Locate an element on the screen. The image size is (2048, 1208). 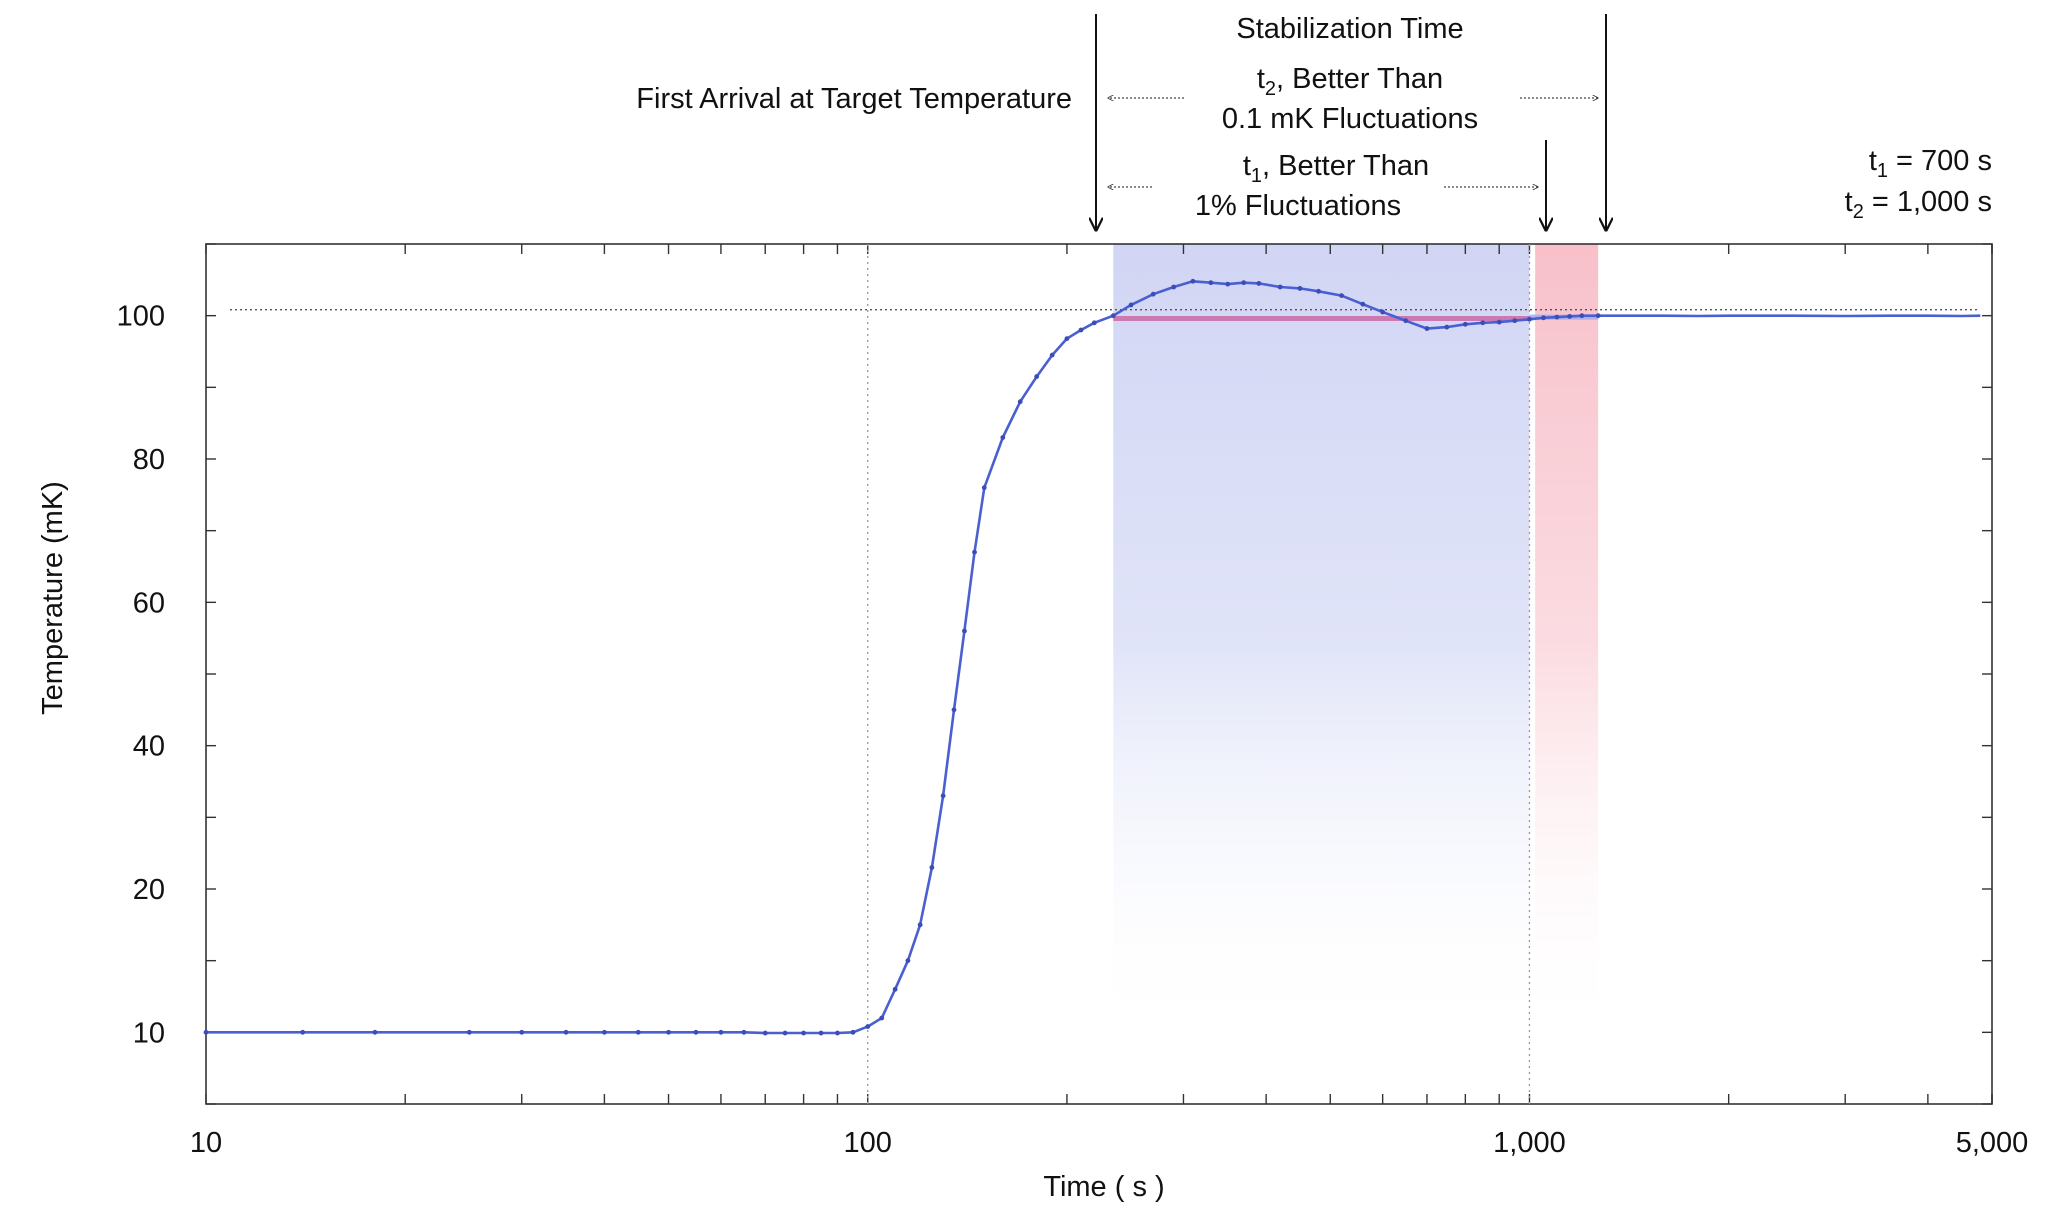
t1-label-line2: 1% Fluctuations is located at coordinates (1298, 206).